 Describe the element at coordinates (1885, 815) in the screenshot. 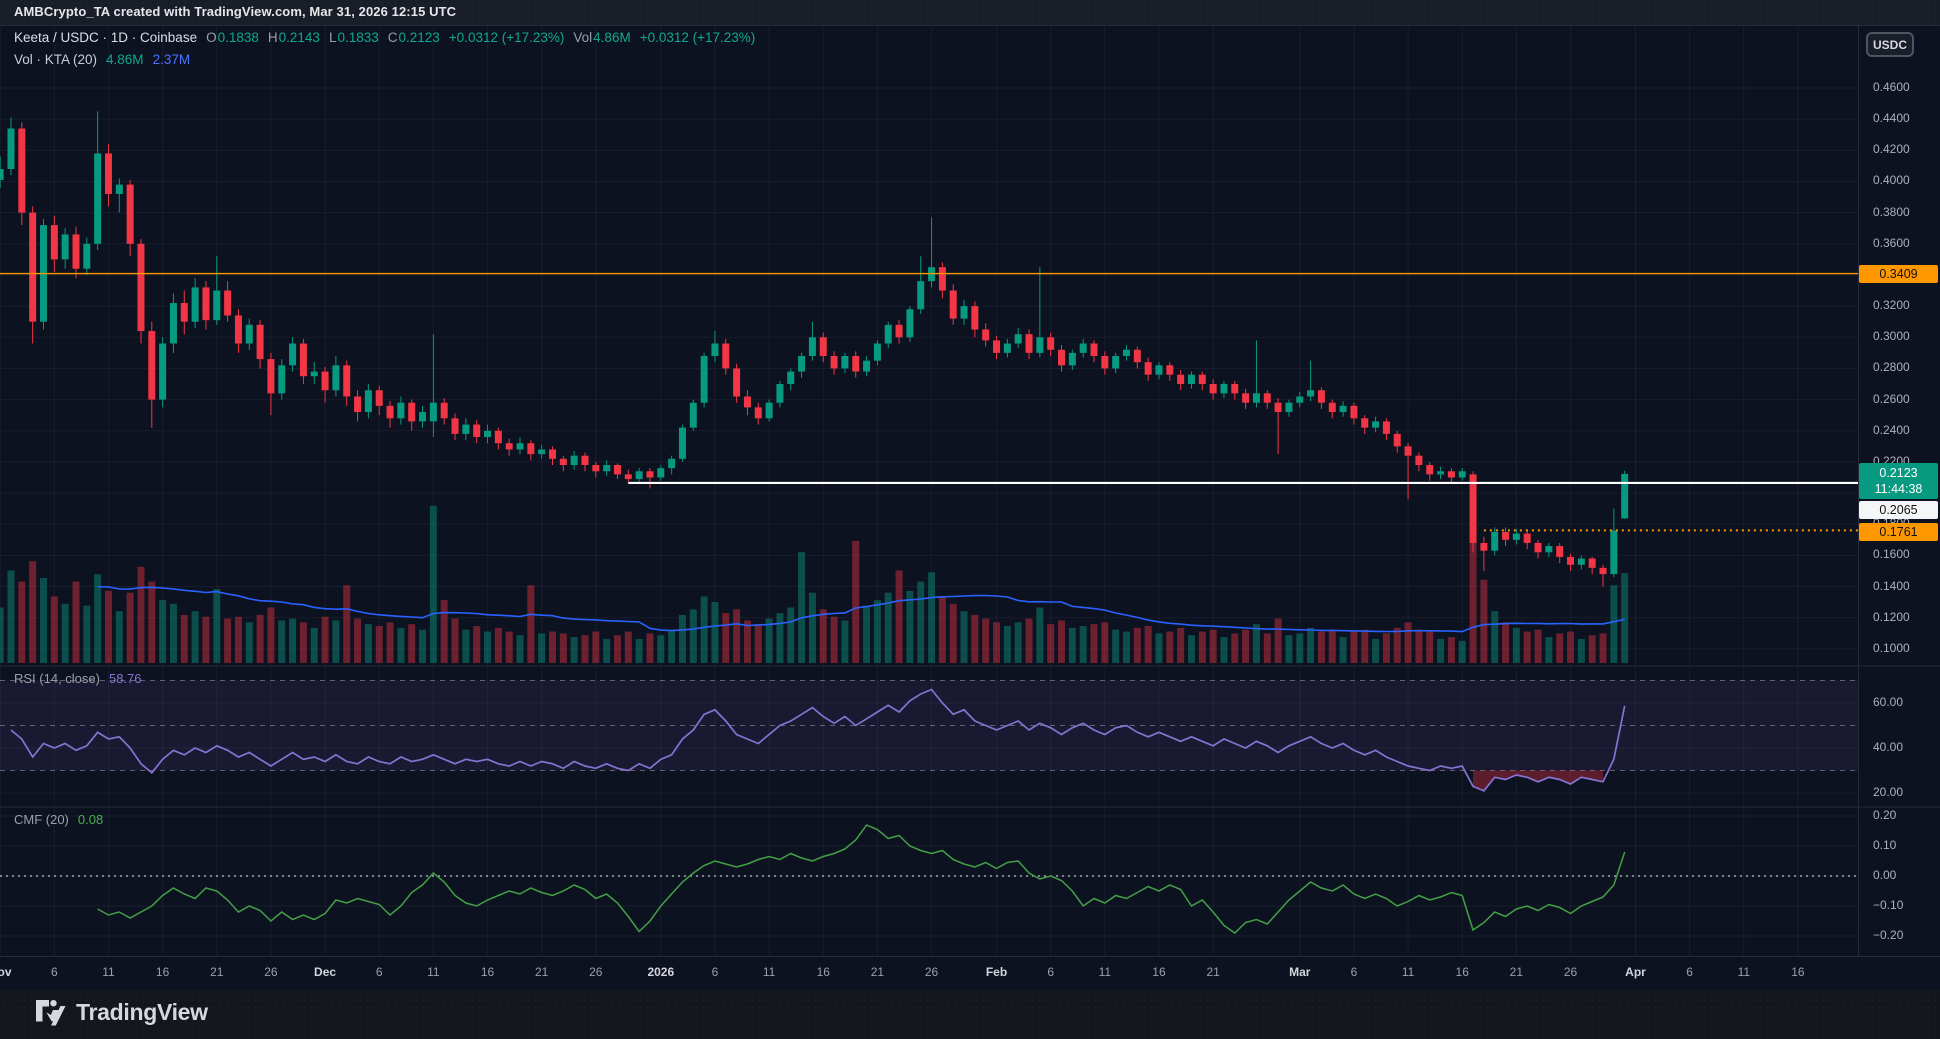

I see `price-axis-label: 0.20` at that location.